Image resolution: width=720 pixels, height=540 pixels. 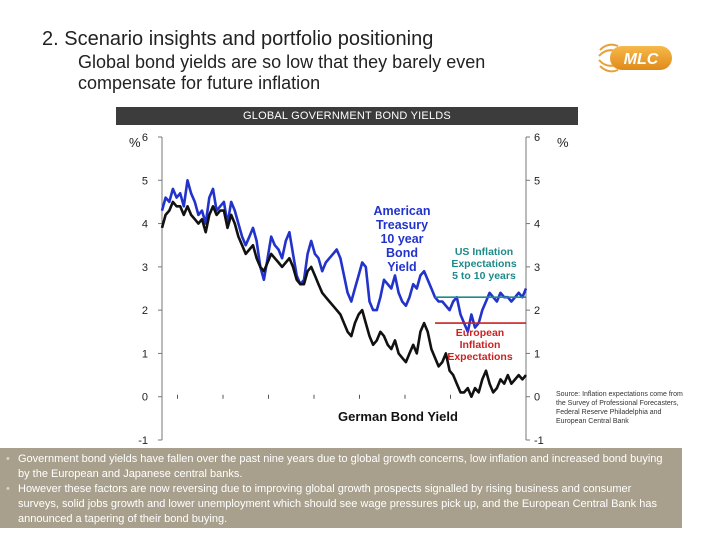 I want to click on series-label: European, so click(x=480, y=333).